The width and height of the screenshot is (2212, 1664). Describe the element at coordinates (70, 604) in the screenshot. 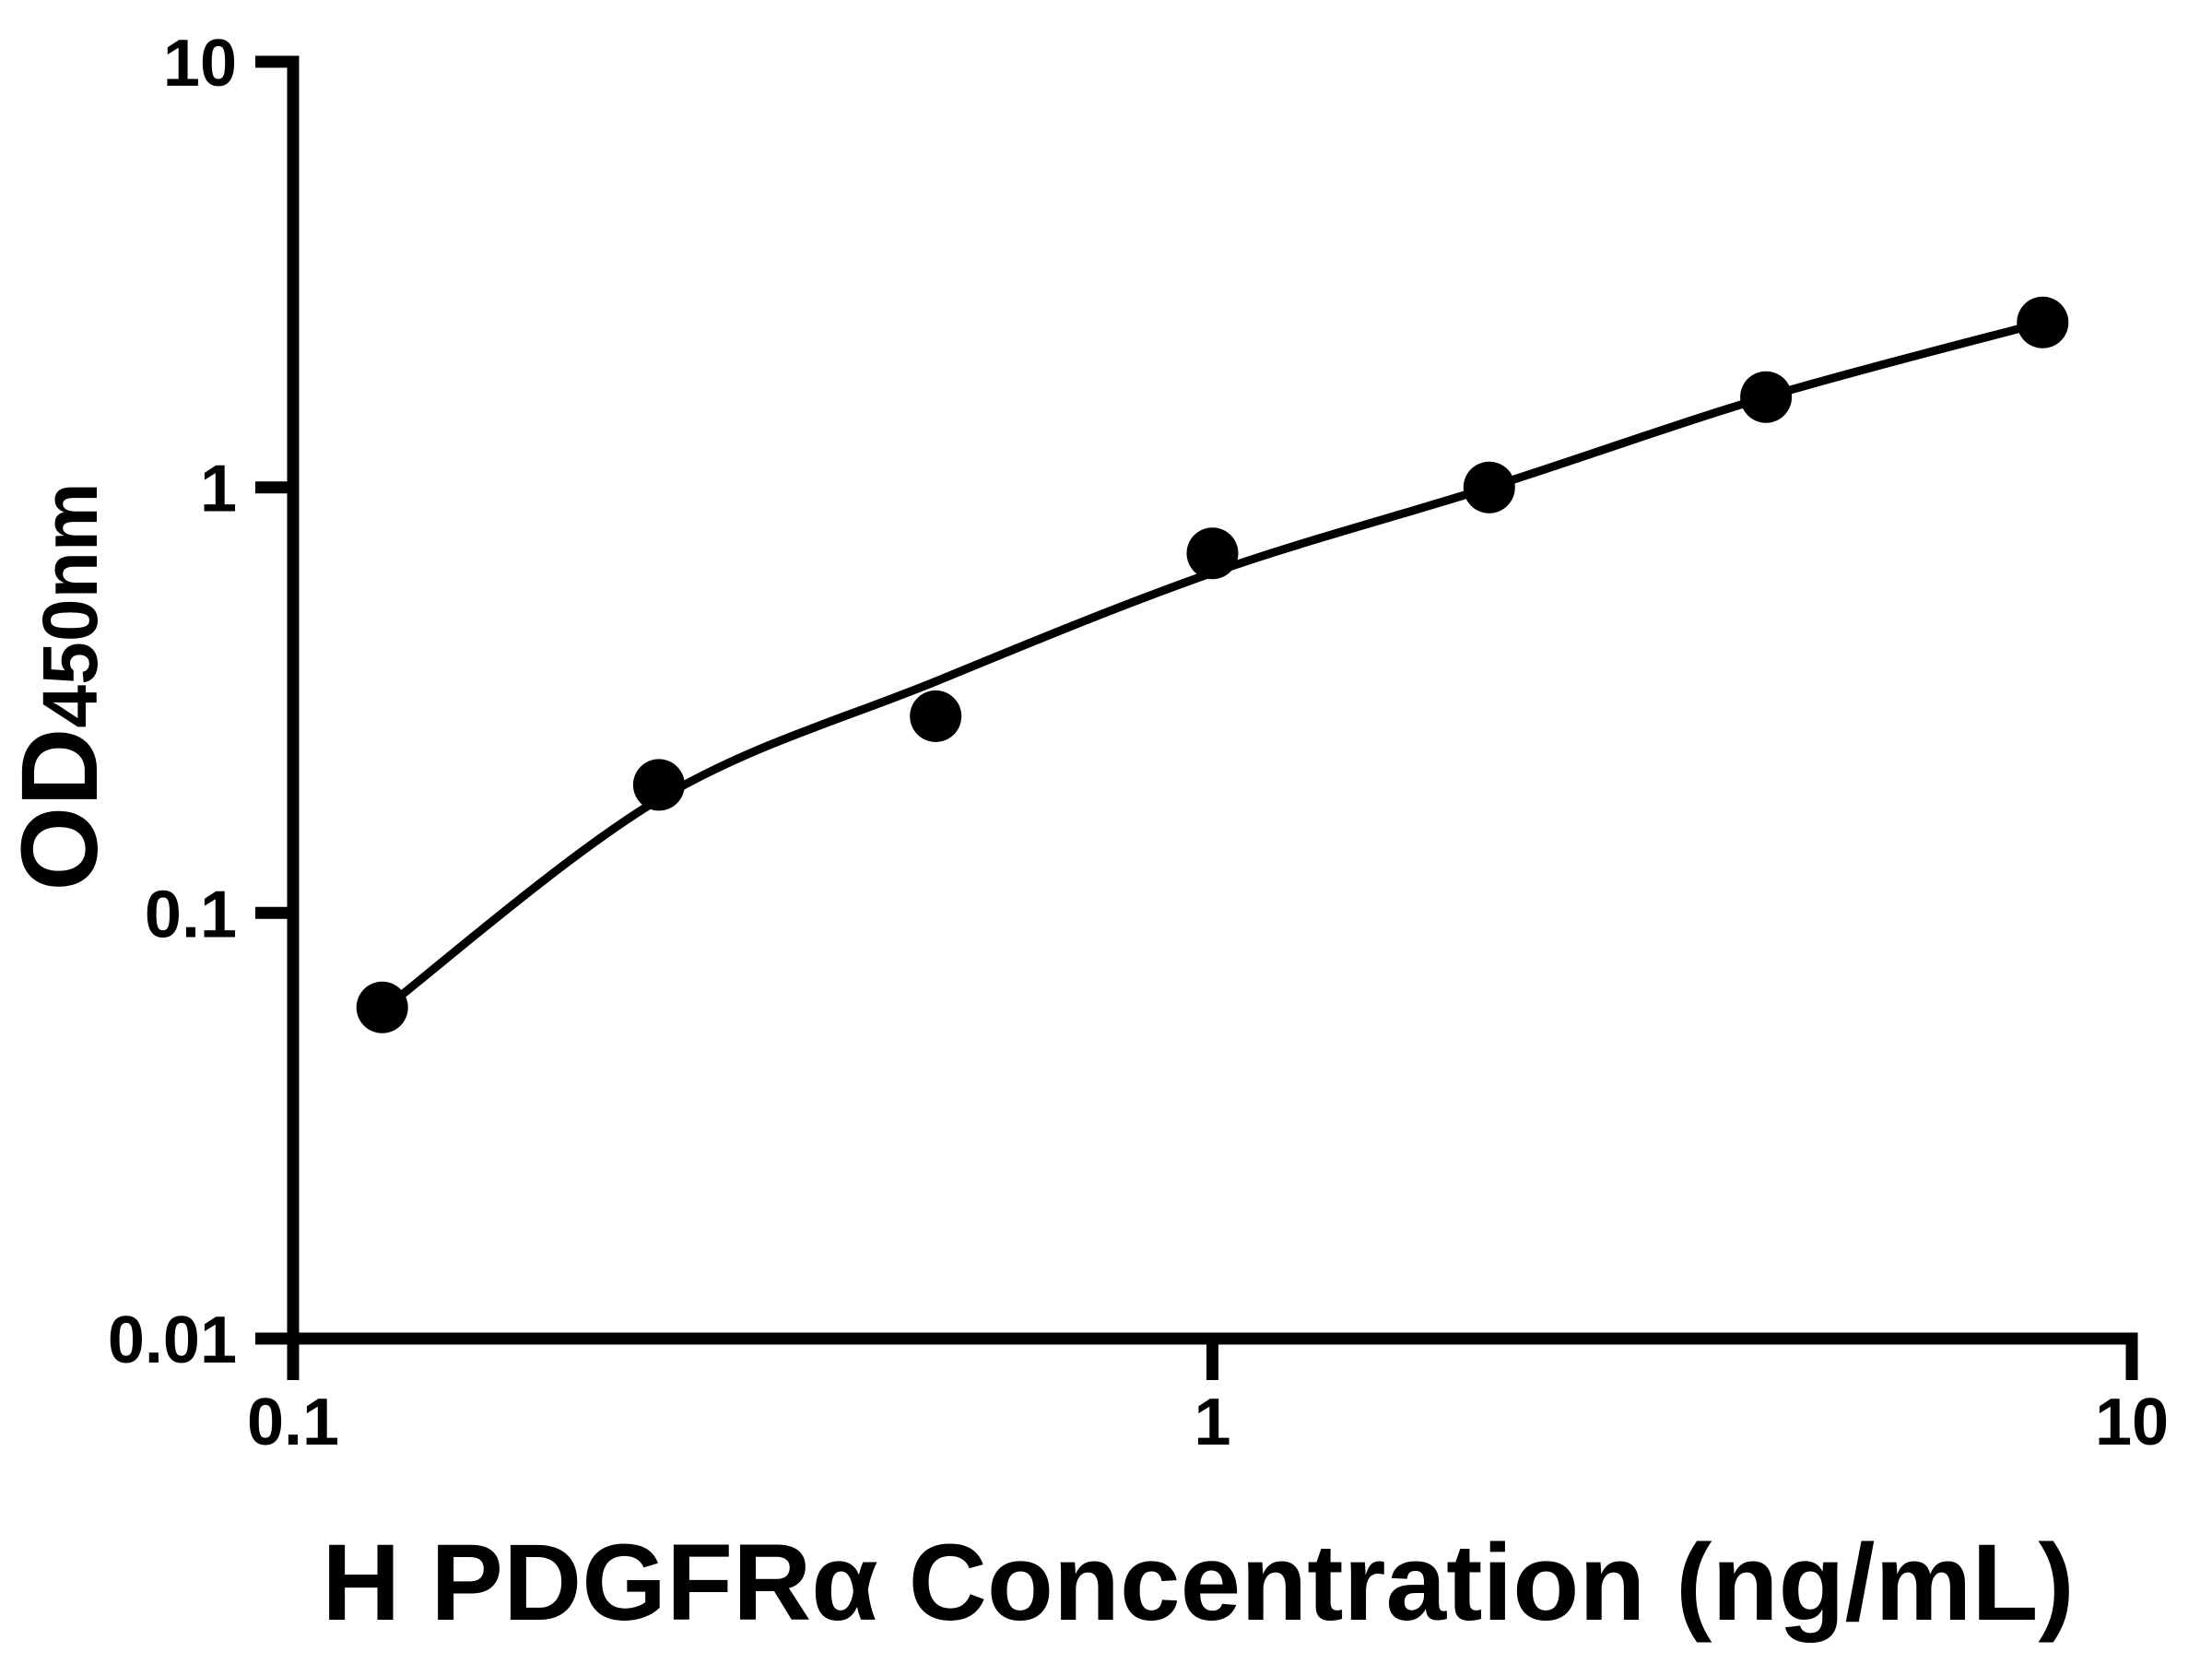

I see `y-axis-title-subscript: 450nm` at that location.